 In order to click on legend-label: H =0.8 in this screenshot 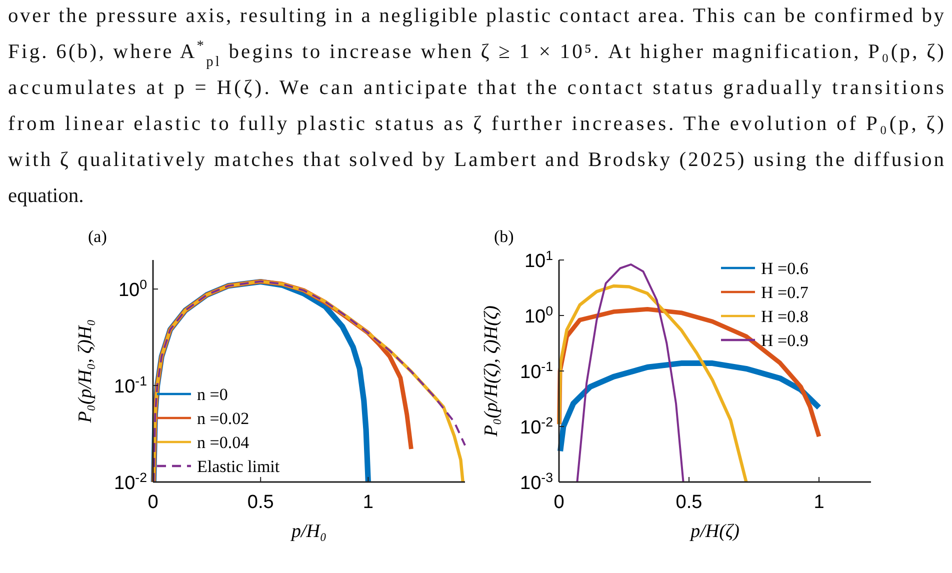, I will do `click(784, 316)`.